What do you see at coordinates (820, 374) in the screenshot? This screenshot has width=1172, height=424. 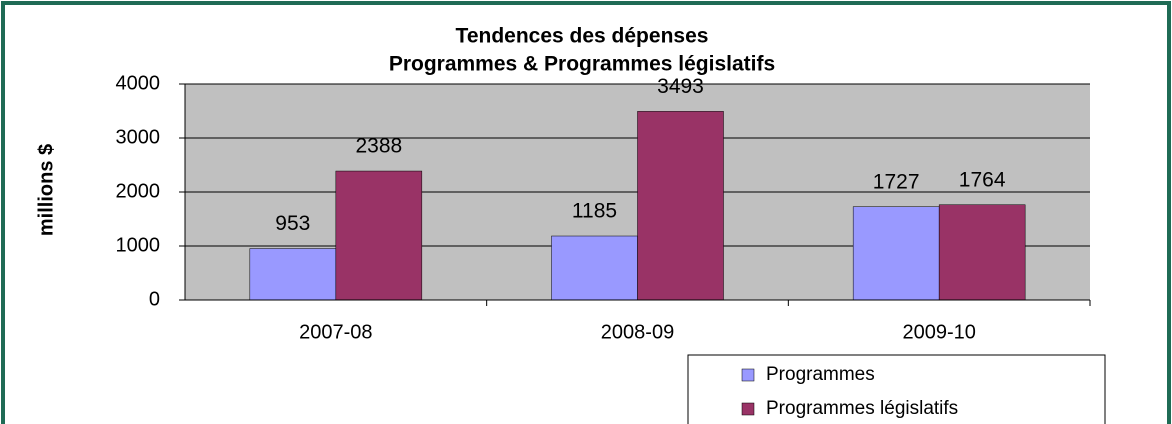 I see `legend-label: Programmes` at bounding box center [820, 374].